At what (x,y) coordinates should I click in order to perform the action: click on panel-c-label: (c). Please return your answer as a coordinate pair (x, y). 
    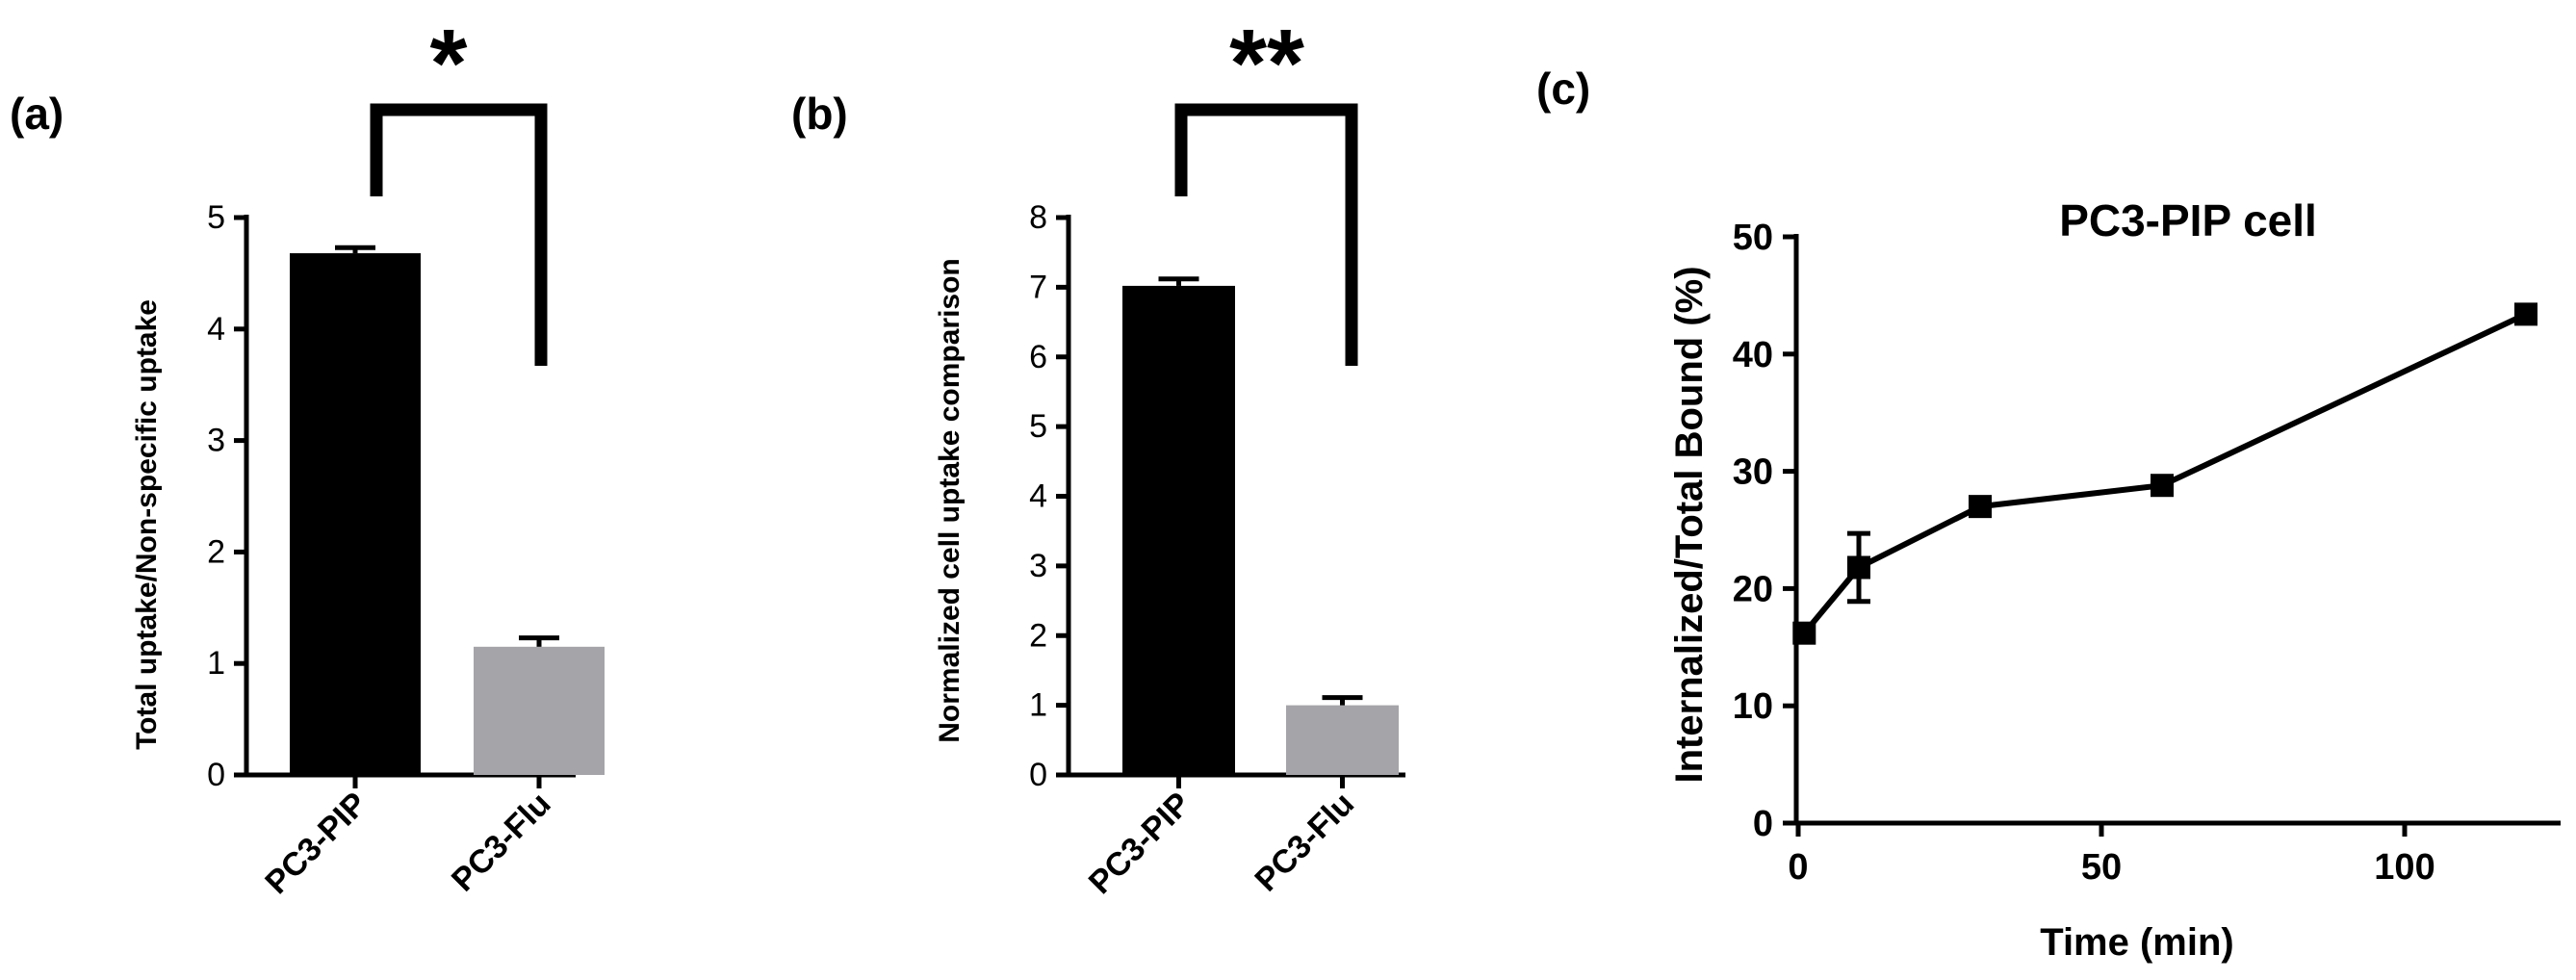
    Looking at the image, I should click on (1563, 89).